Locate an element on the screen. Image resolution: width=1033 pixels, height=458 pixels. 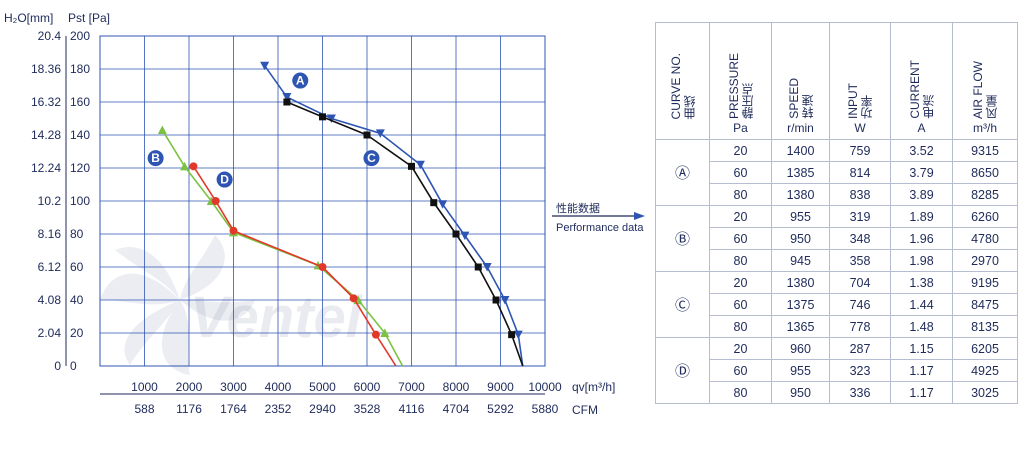
curve-id-cell: Ⓐ is located at coordinates (682, 172).